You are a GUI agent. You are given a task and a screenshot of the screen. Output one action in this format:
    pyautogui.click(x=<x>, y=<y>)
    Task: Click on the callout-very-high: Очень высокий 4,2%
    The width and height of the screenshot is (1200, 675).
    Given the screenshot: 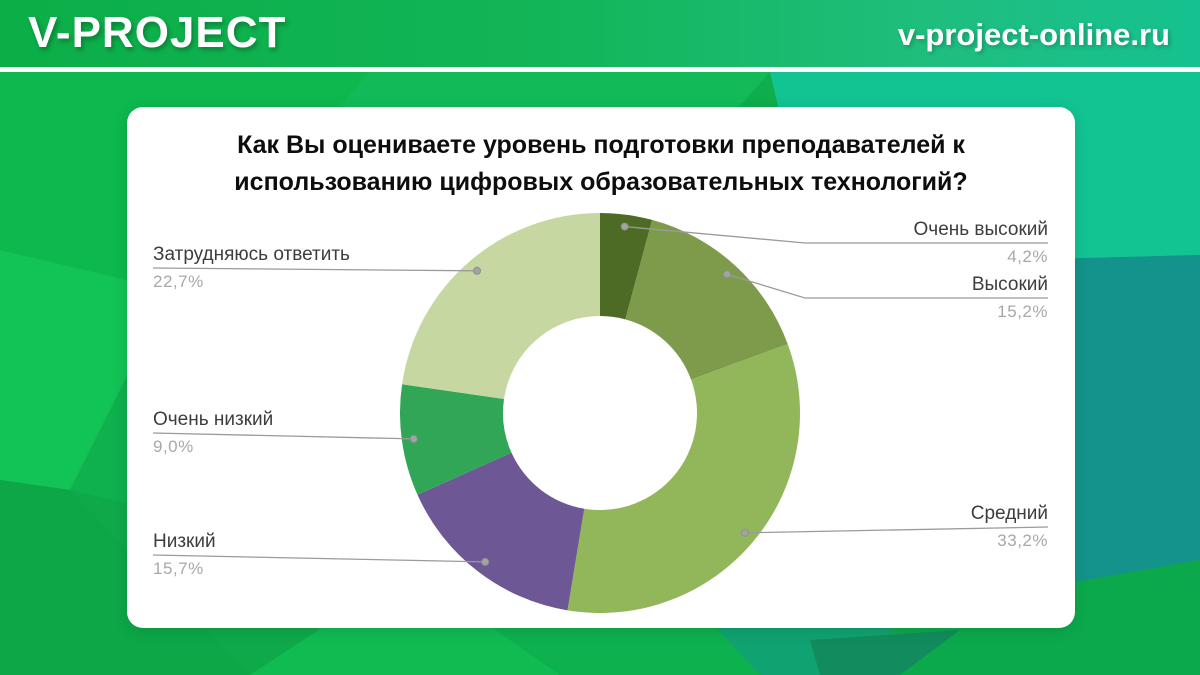 What is the action you would take?
    pyautogui.click(x=878, y=241)
    